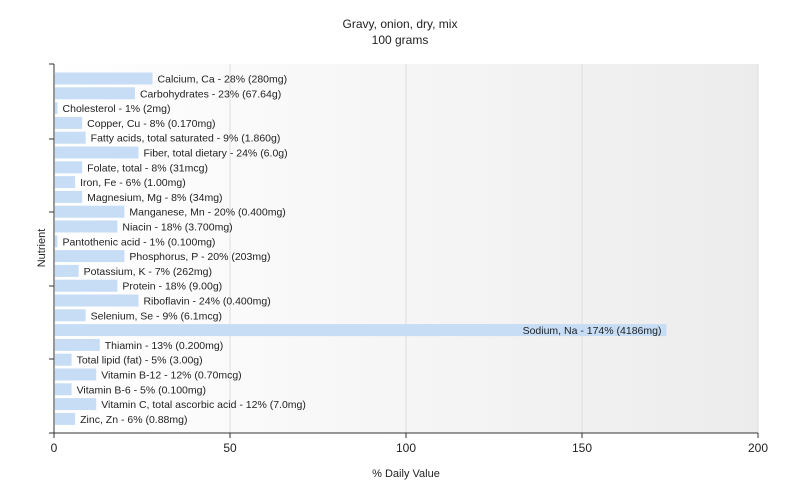  I want to click on bar-label: Thiamin - 13% (0.200mg), so click(164, 346).